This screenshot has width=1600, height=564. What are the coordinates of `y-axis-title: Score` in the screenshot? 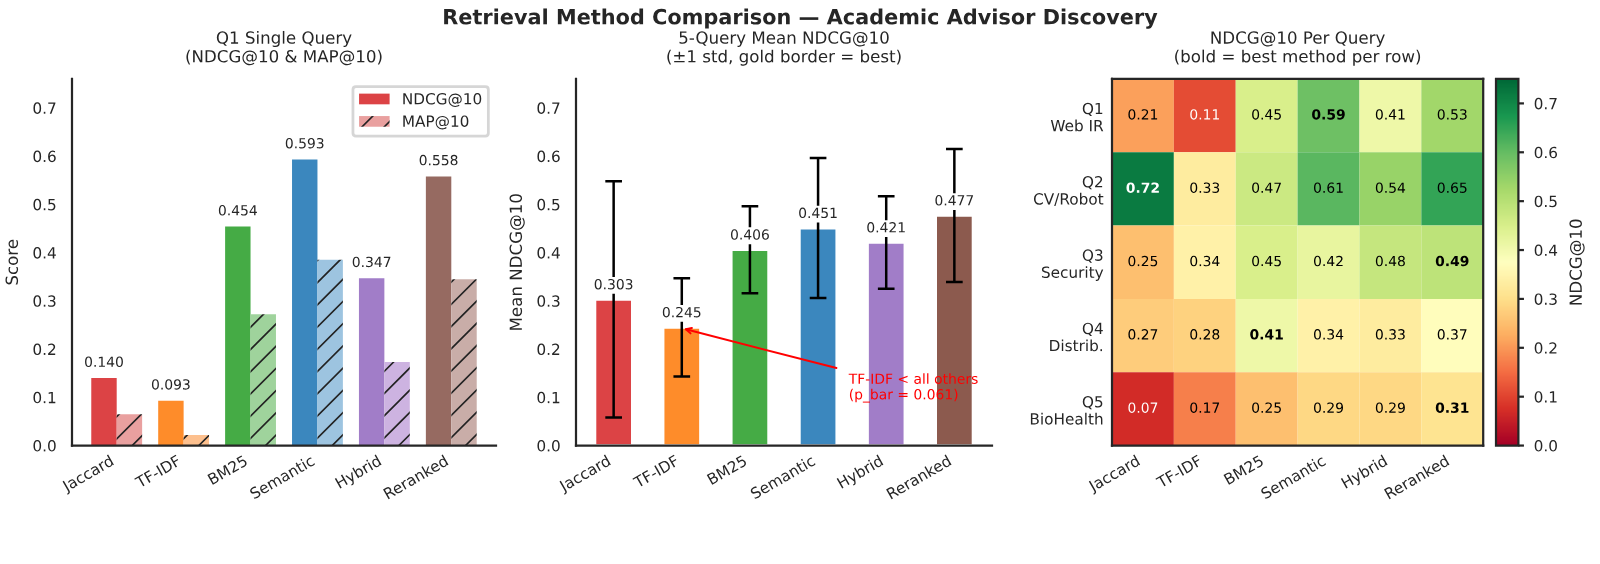 It's located at (12, 262).